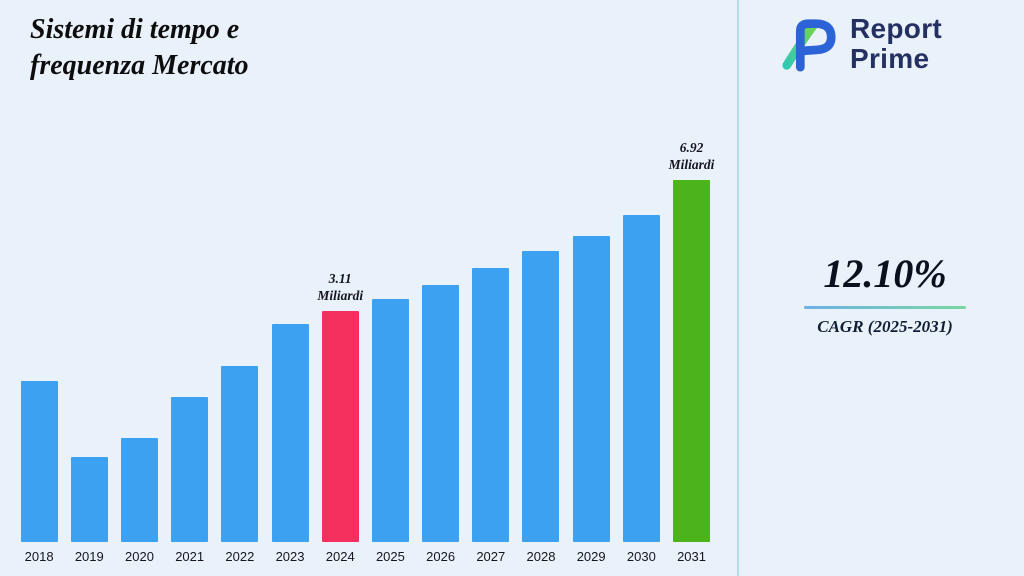 The height and width of the screenshot is (576, 1024). What do you see at coordinates (890, 58) in the screenshot?
I see `logo-text-line2: Prime` at bounding box center [890, 58].